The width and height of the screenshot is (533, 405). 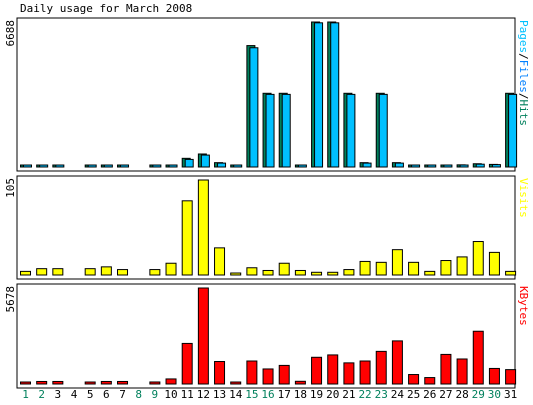 I want to click on side-label-part: KBytes, so click(x=523, y=306).